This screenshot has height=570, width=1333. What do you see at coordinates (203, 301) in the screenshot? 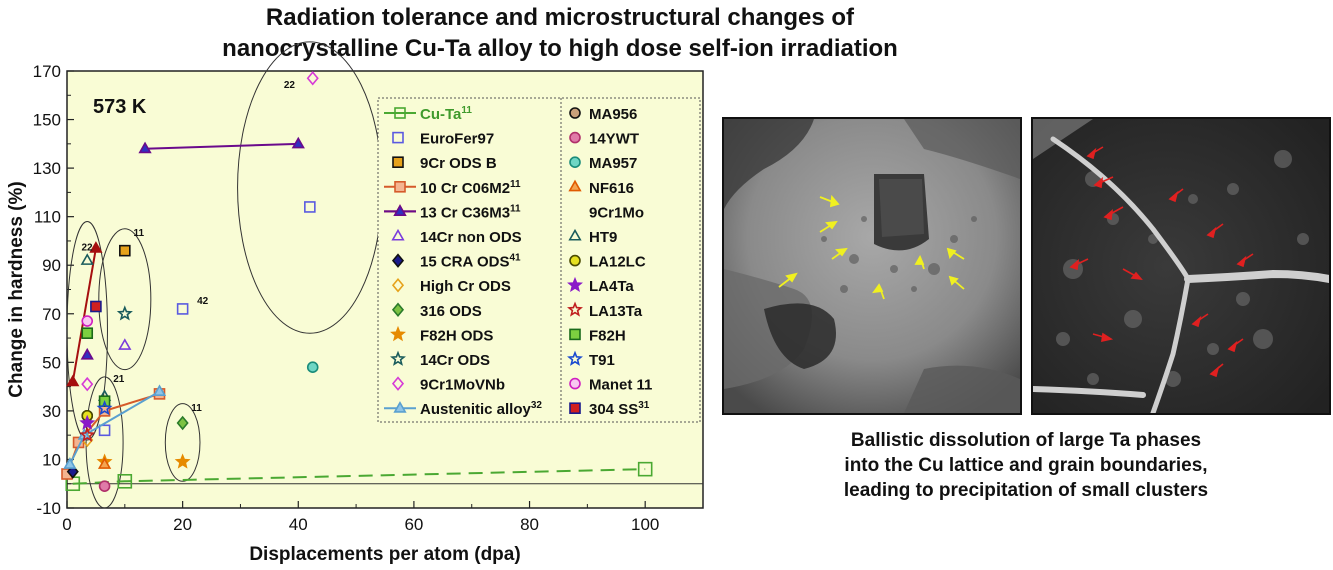
I see `reference-annotation: 42` at bounding box center [203, 301].